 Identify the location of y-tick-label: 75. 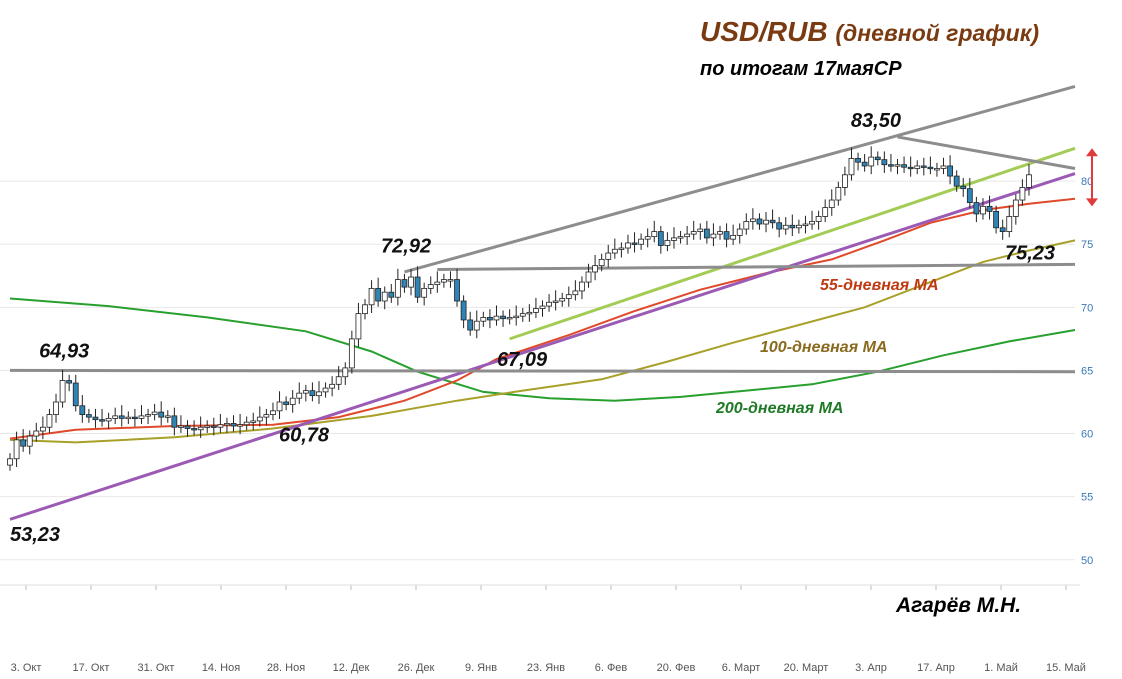
(1087, 245).